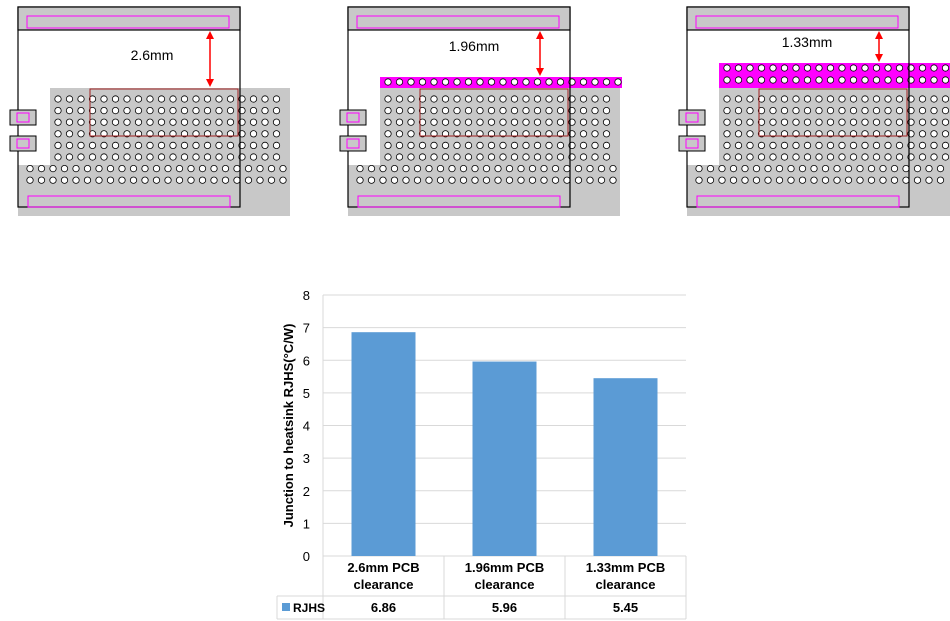 This screenshot has width=950, height=621. What do you see at coordinates (306, 393) in the screenshot?
I see `y-tick-label: 5` at bounding box center [306, 393].